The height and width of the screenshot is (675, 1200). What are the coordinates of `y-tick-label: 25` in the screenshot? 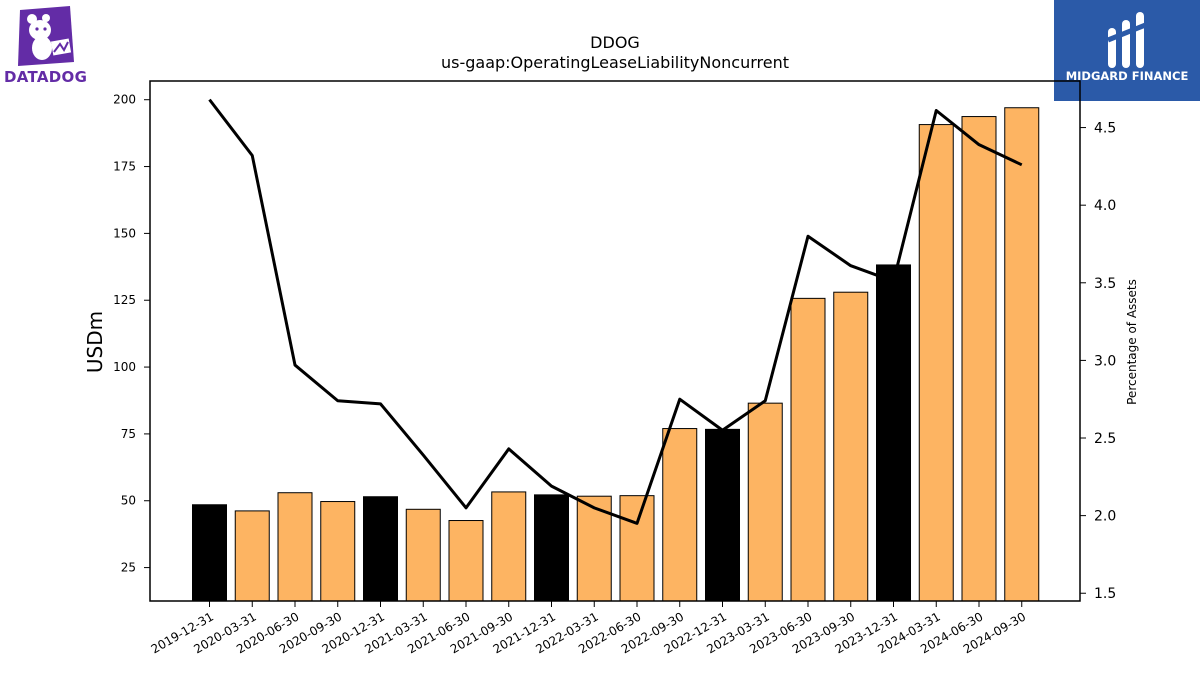 It's located at (128, 568).